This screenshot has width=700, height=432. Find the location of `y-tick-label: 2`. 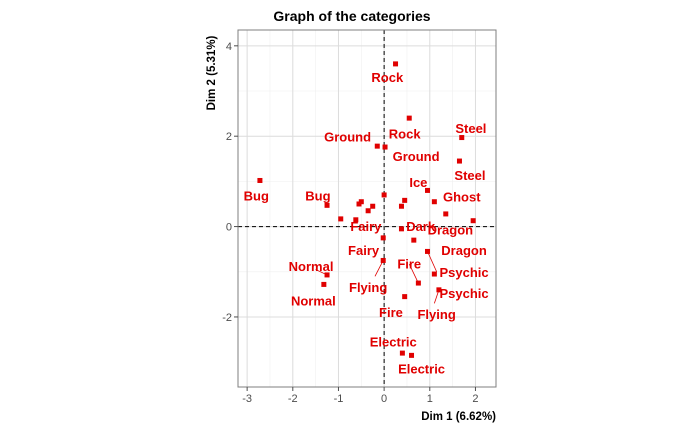

y-tick-label: 2 is located at coordinates (229, 137).